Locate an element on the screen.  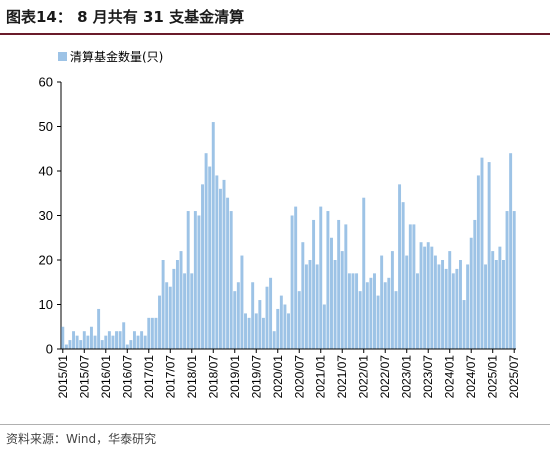
x-tick-label: 2022/01 is located at coordinates (364, 377).